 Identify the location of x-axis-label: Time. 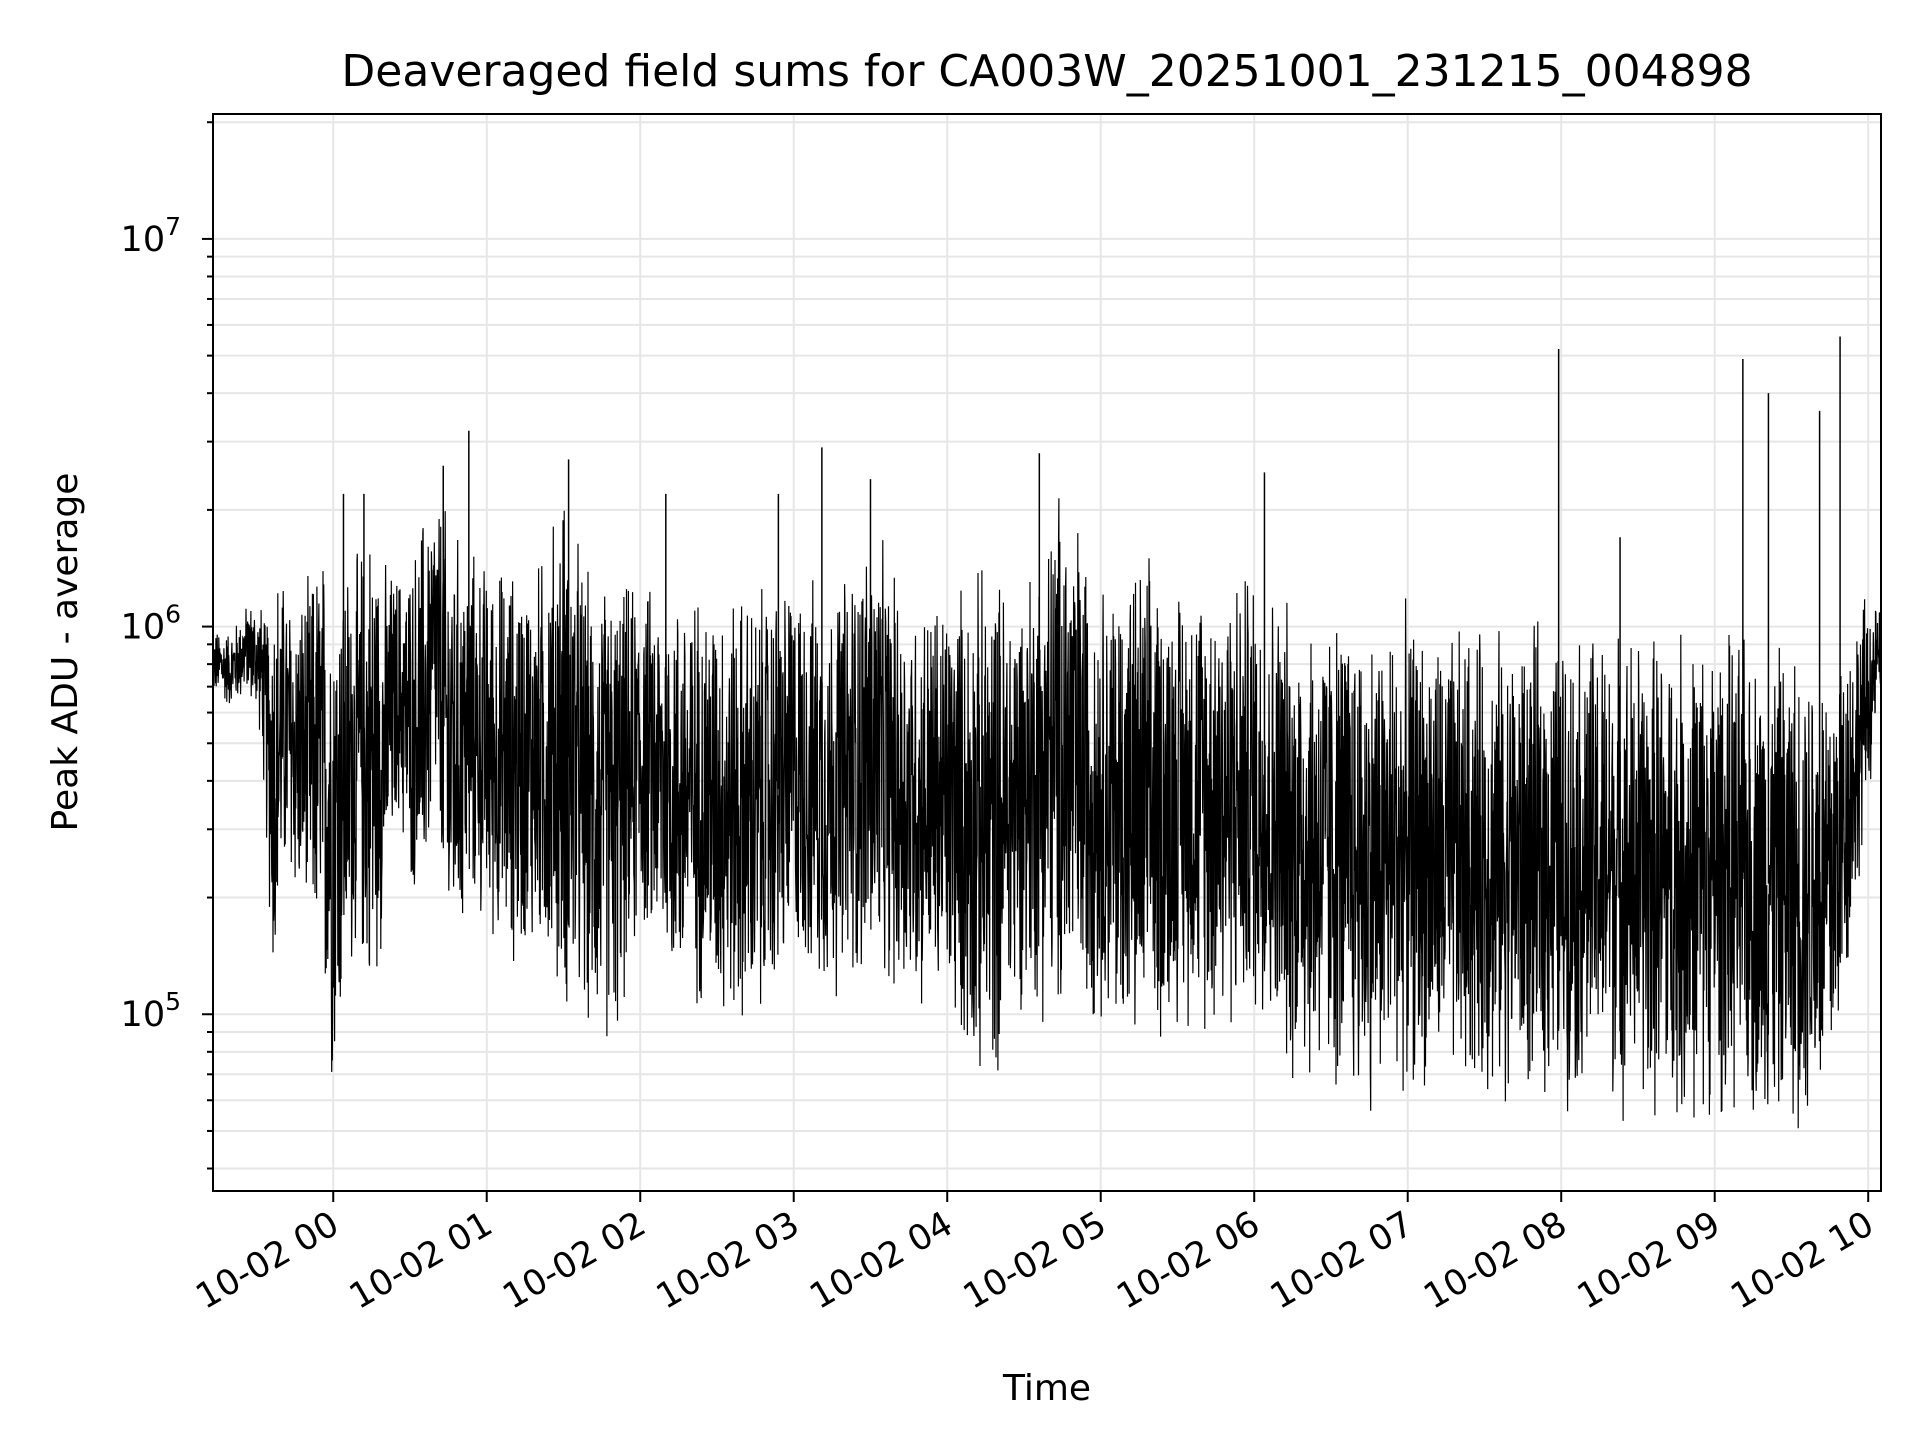
(1046, 1388).